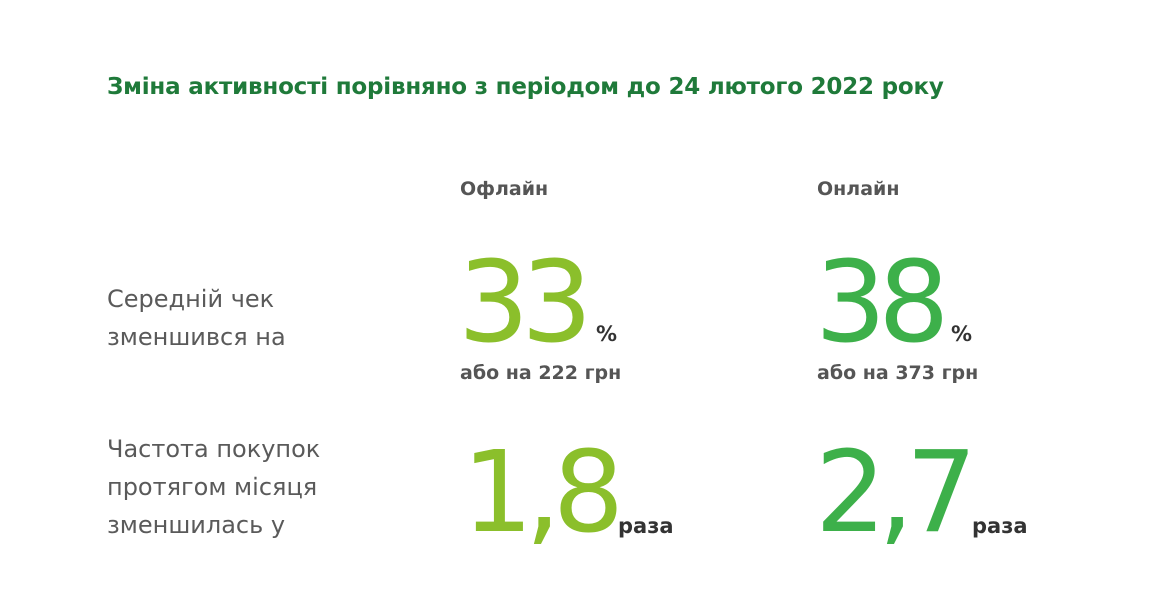 Image resolution: width=1172 pixels, height=613 pixels. What do you see at coordinates (1000, 526) in the screenshot?
I see `online-frequency-unit: раза` at bounding box center [1000, 526].